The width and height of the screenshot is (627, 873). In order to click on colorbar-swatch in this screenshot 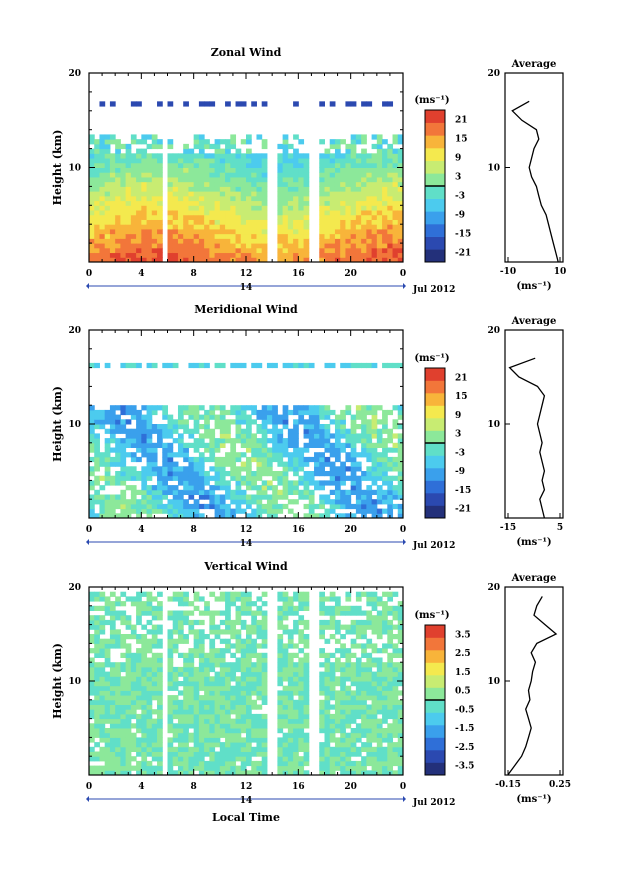, I will do `click(435, 154)`.